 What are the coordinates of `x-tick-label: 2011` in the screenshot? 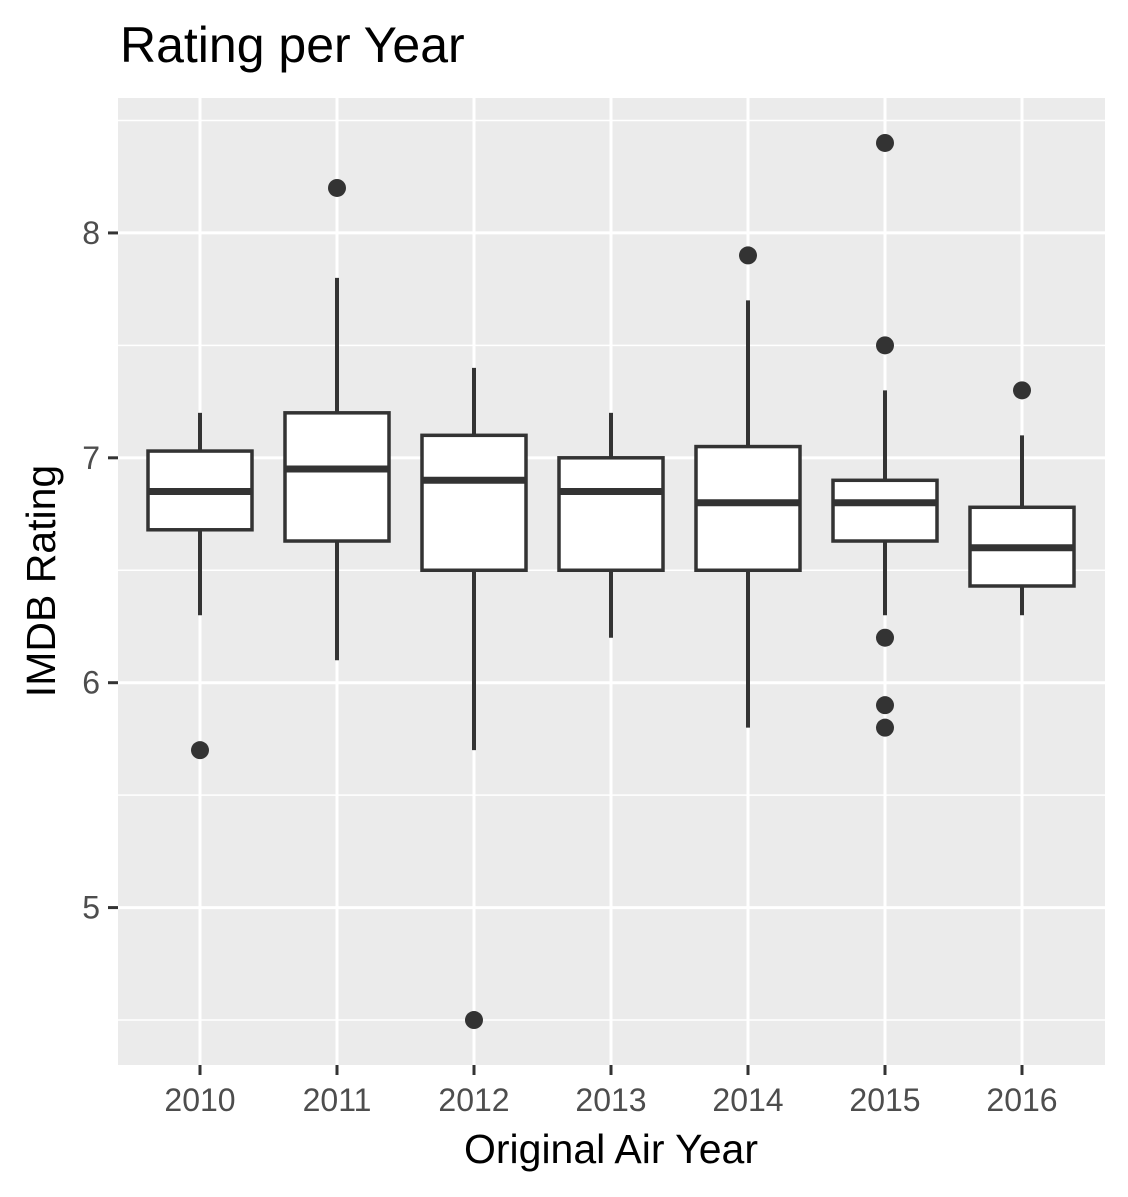 It's located at (337, 1100).